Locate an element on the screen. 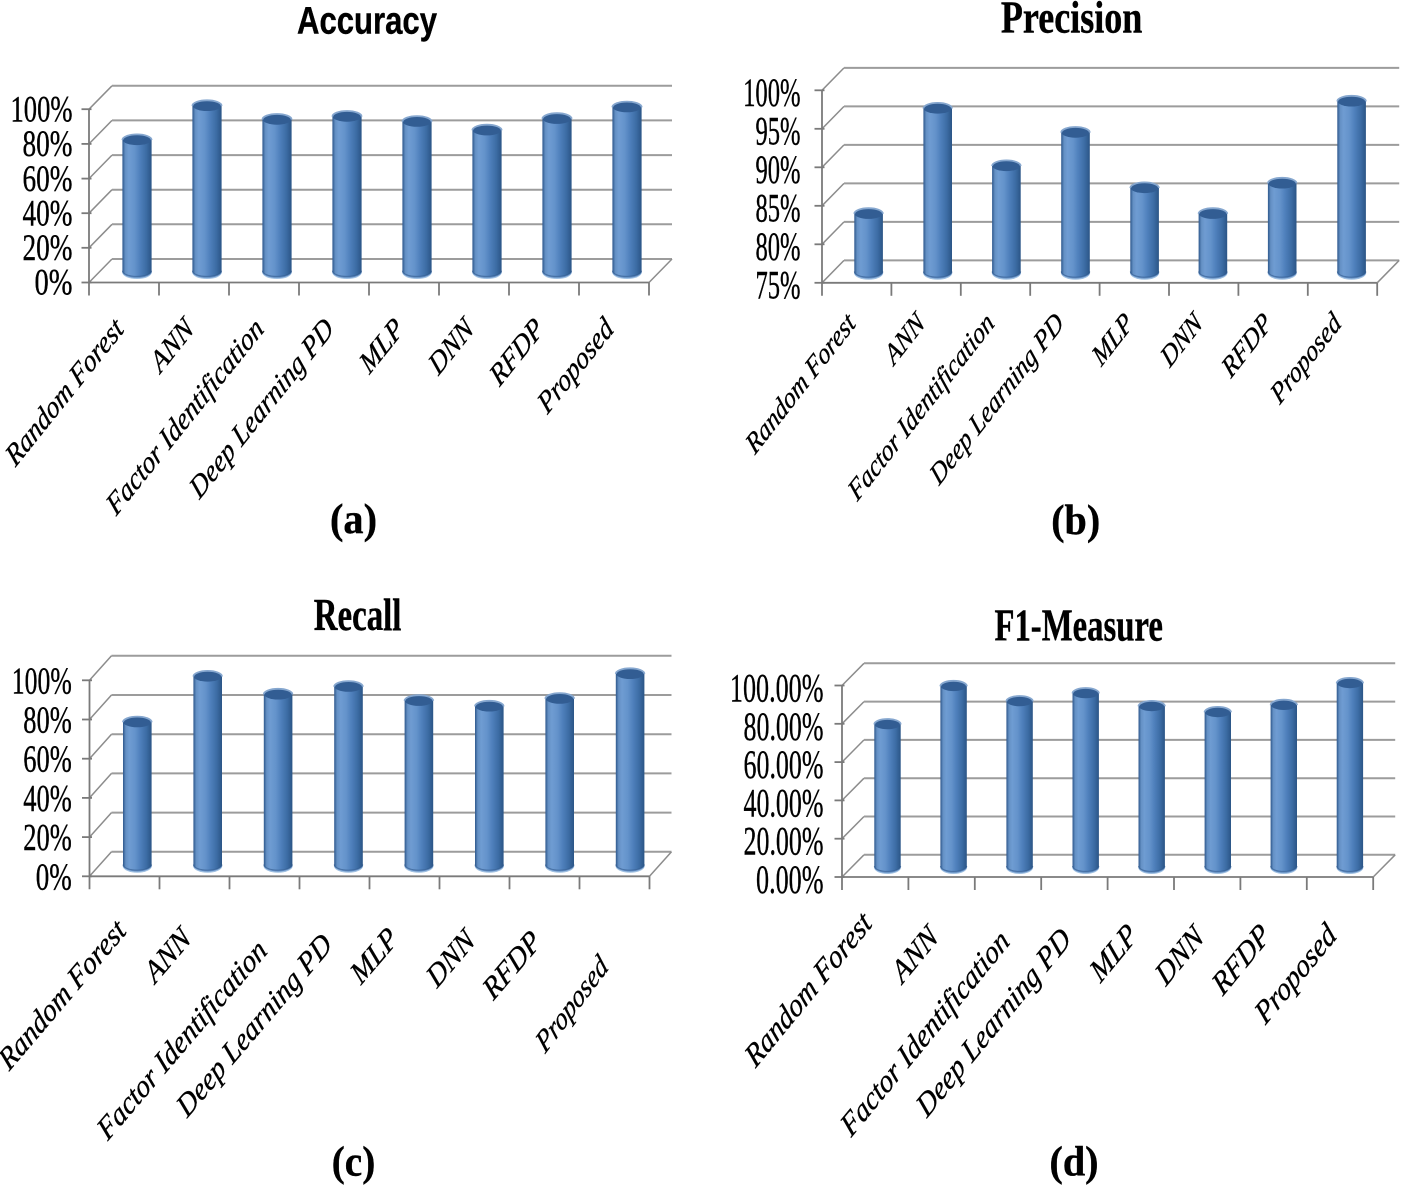 The height and width of the screenshot is (1186, 1405). svg-text: 80.00% is located at coordinates (784, 726).